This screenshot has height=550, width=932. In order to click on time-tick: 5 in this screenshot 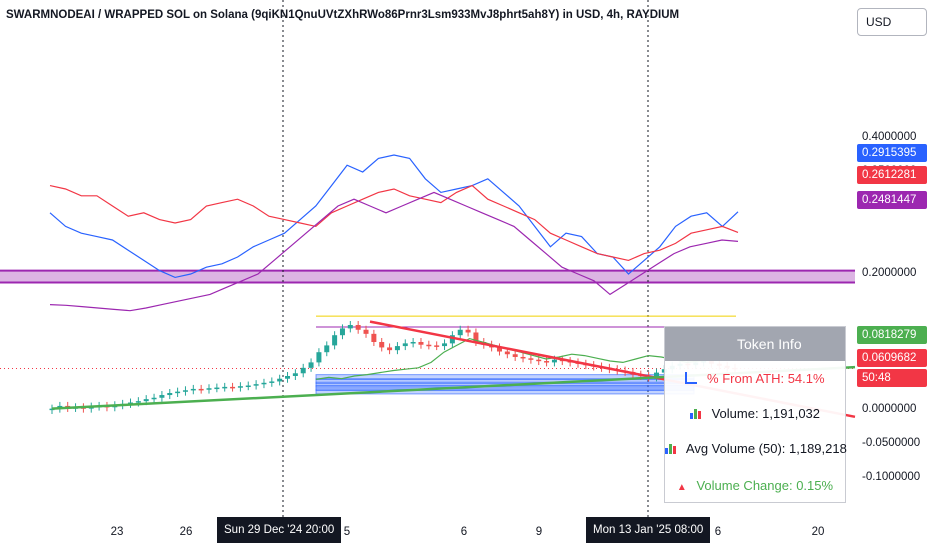, I will do `click(347, 532)`.